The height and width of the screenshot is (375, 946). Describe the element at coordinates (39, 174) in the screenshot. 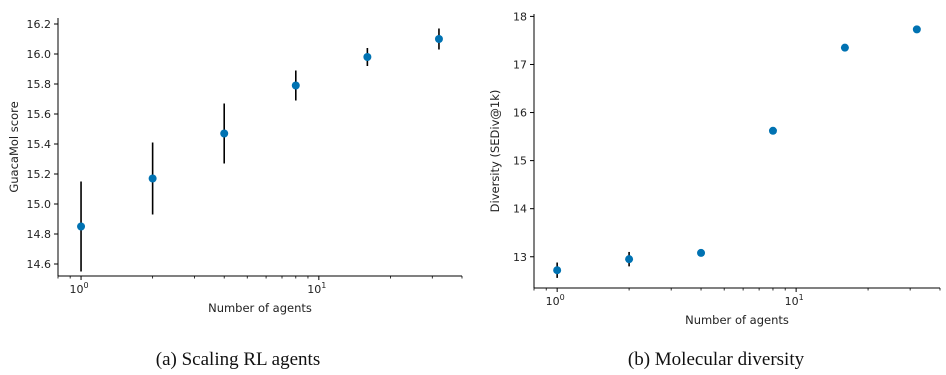

I see `y-tick-label: 15.2` at that location.